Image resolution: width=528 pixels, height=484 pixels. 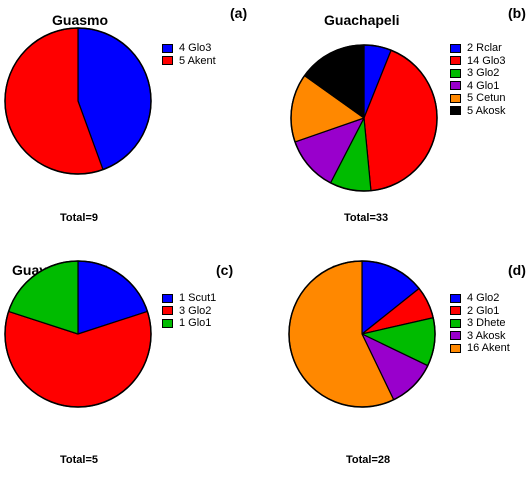 I want to click on legend-item: 5 Cetun, so click(x=478, y=98).